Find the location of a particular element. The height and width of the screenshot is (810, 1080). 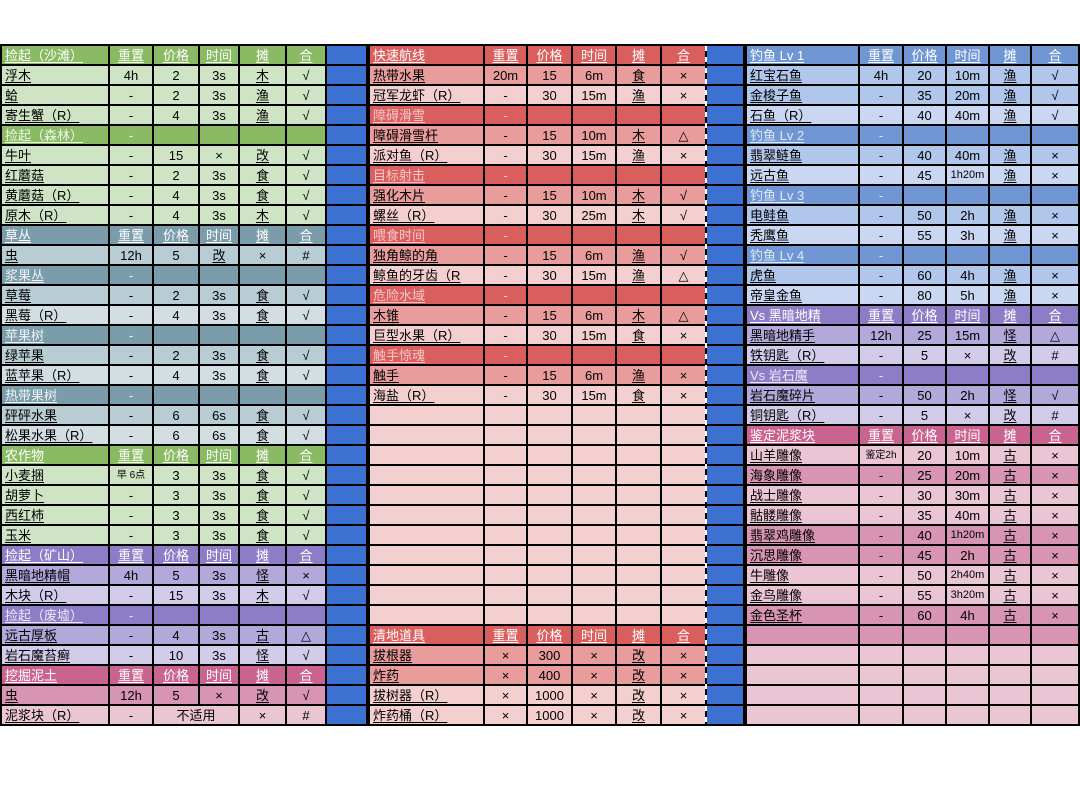

item-name-cell: 岩石魔碎片 is located at coordinates (803, 396).